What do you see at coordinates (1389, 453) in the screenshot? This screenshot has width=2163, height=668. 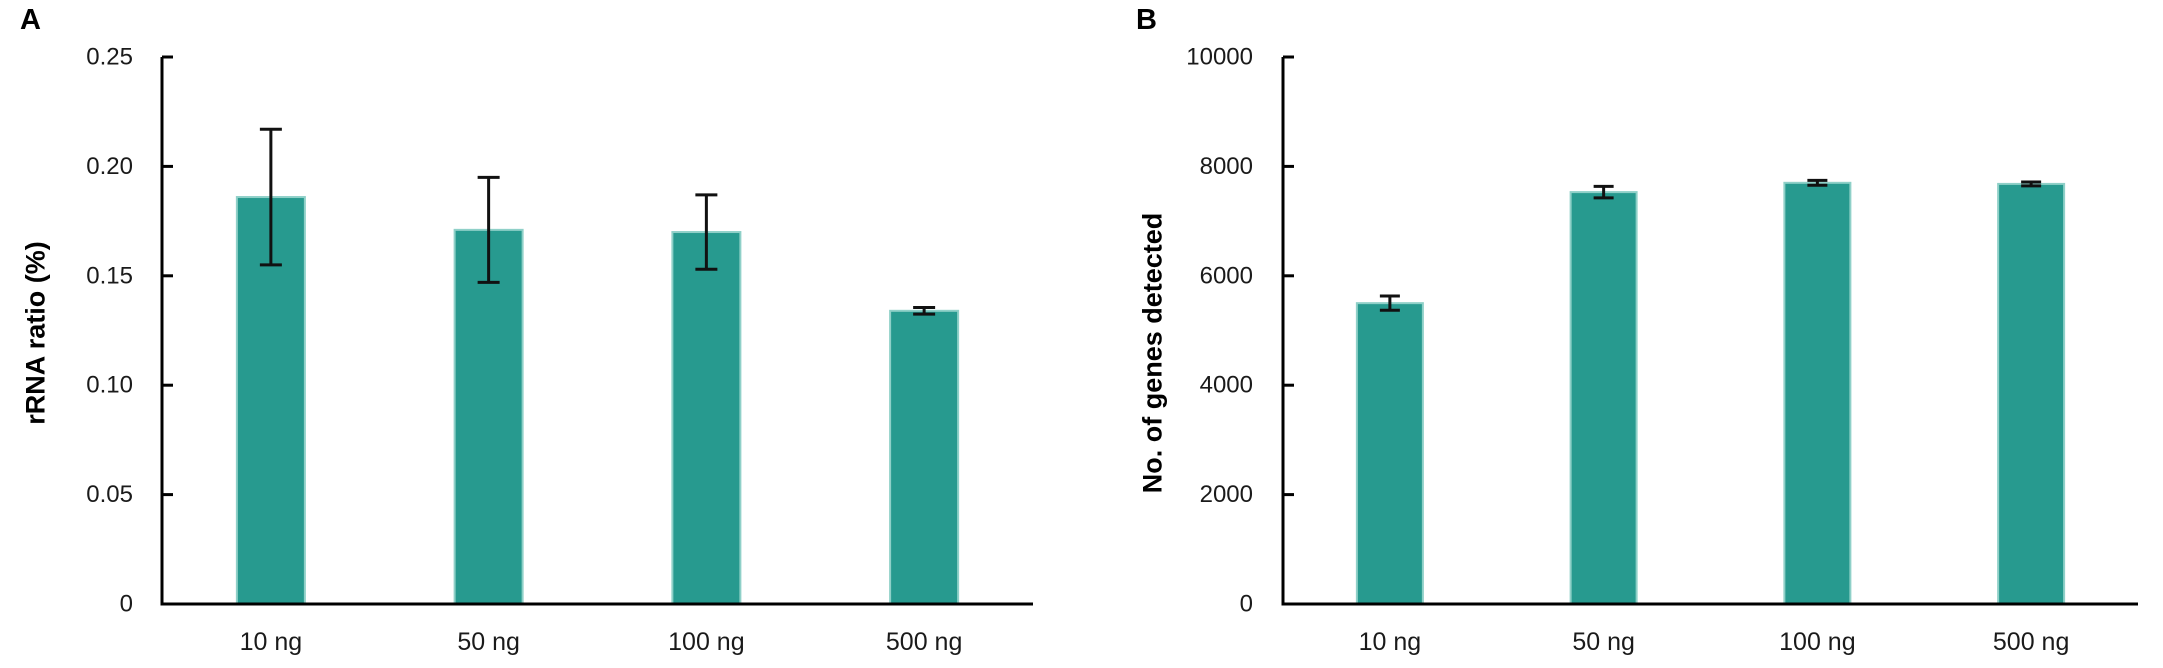 I see `bar-b-10-ng` at bounding box center [1389, 453].